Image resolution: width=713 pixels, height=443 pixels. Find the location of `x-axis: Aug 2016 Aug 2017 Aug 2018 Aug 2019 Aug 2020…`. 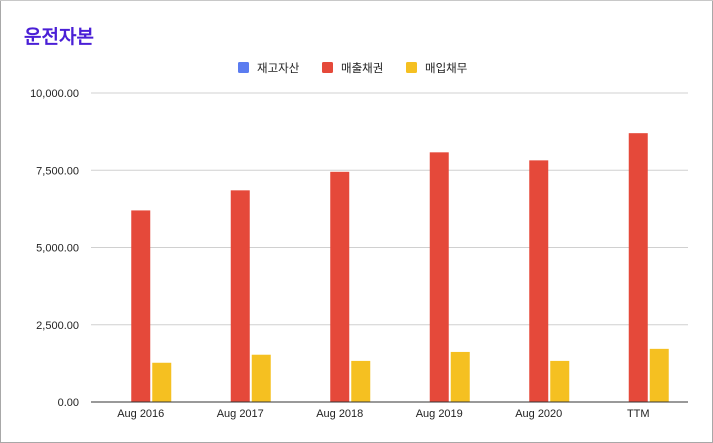

x-axis: Aug 2016 Aug 2017 Aug 2018 Aug 2019 Aug 2020… is located at coordinates (389, 410).